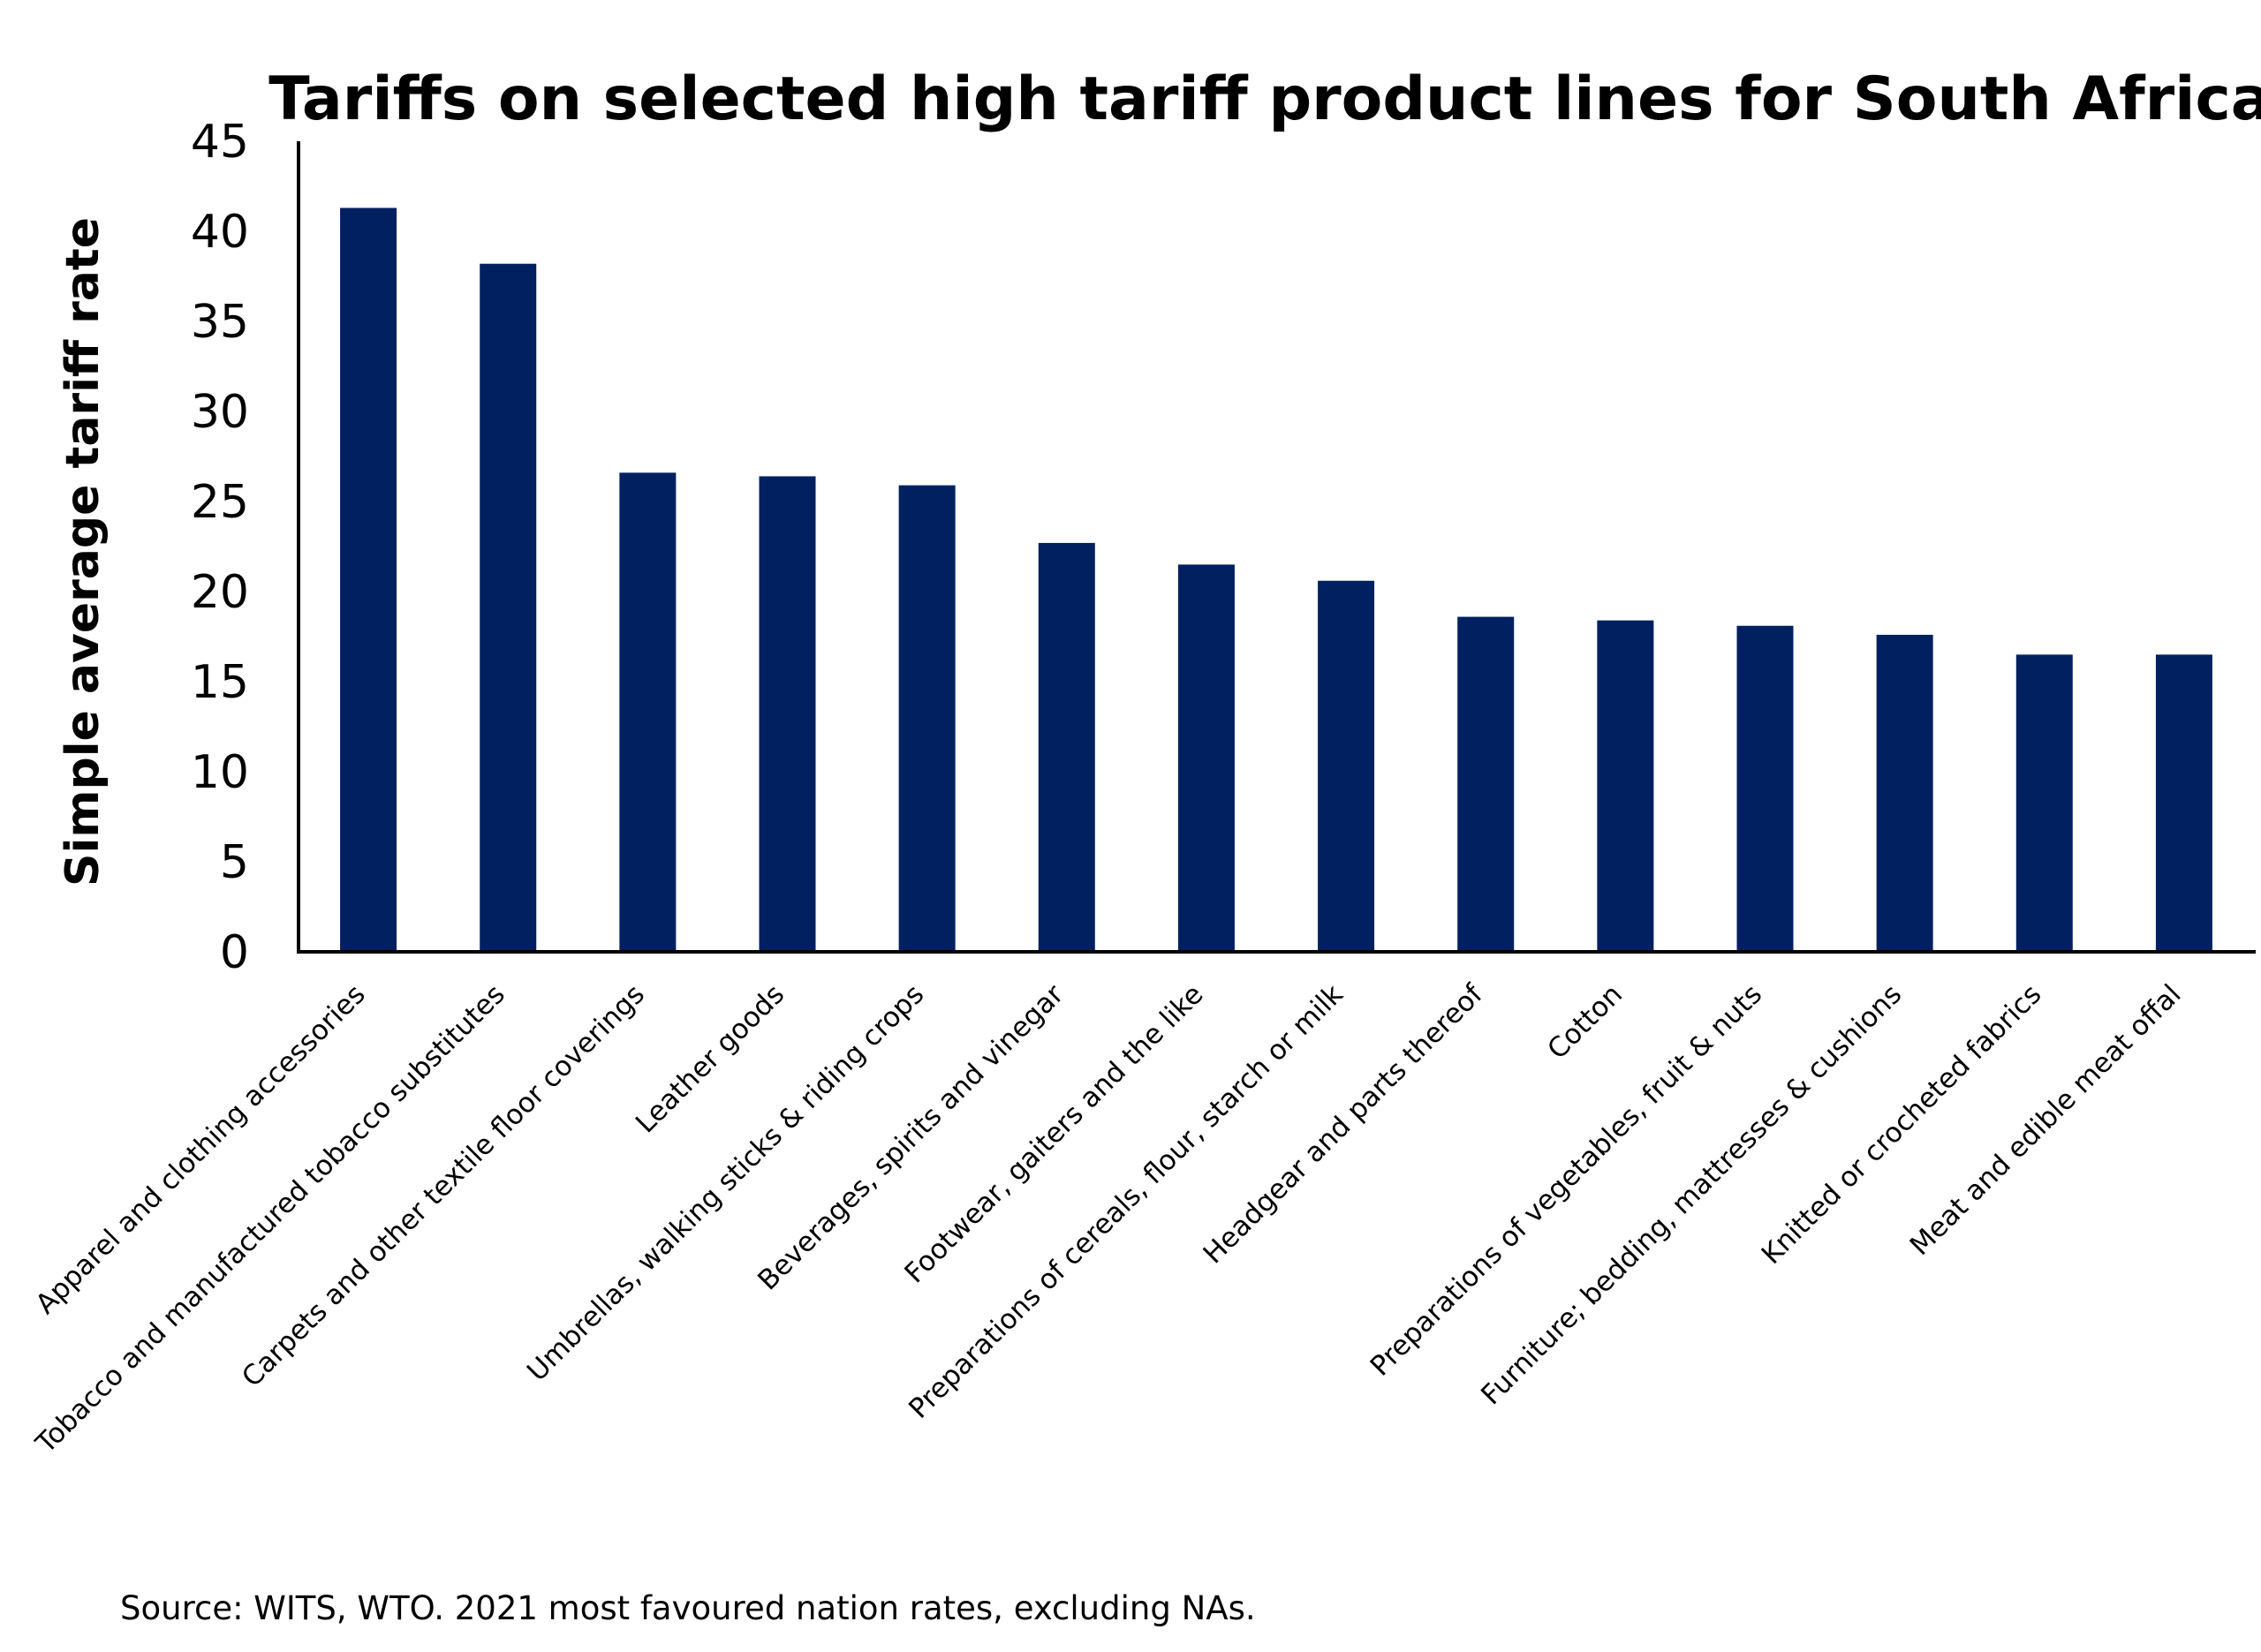  Describe the element at coordinates (220, 772) in the screenshot. I see `y-tick-label: 10` at that location.